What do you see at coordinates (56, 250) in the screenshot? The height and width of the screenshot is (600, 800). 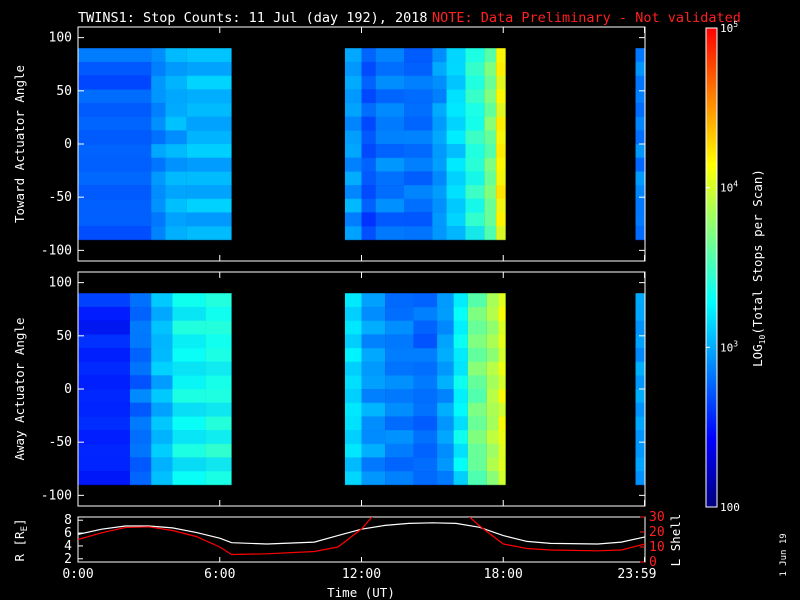 I see `y-tick-label: -100` at bounding box center [56, 250].